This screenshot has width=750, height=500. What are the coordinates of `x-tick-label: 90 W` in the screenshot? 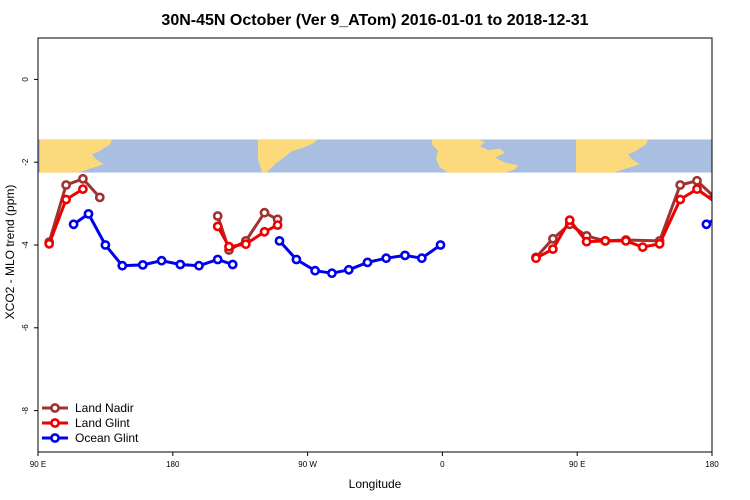 It's located at (307, 464).